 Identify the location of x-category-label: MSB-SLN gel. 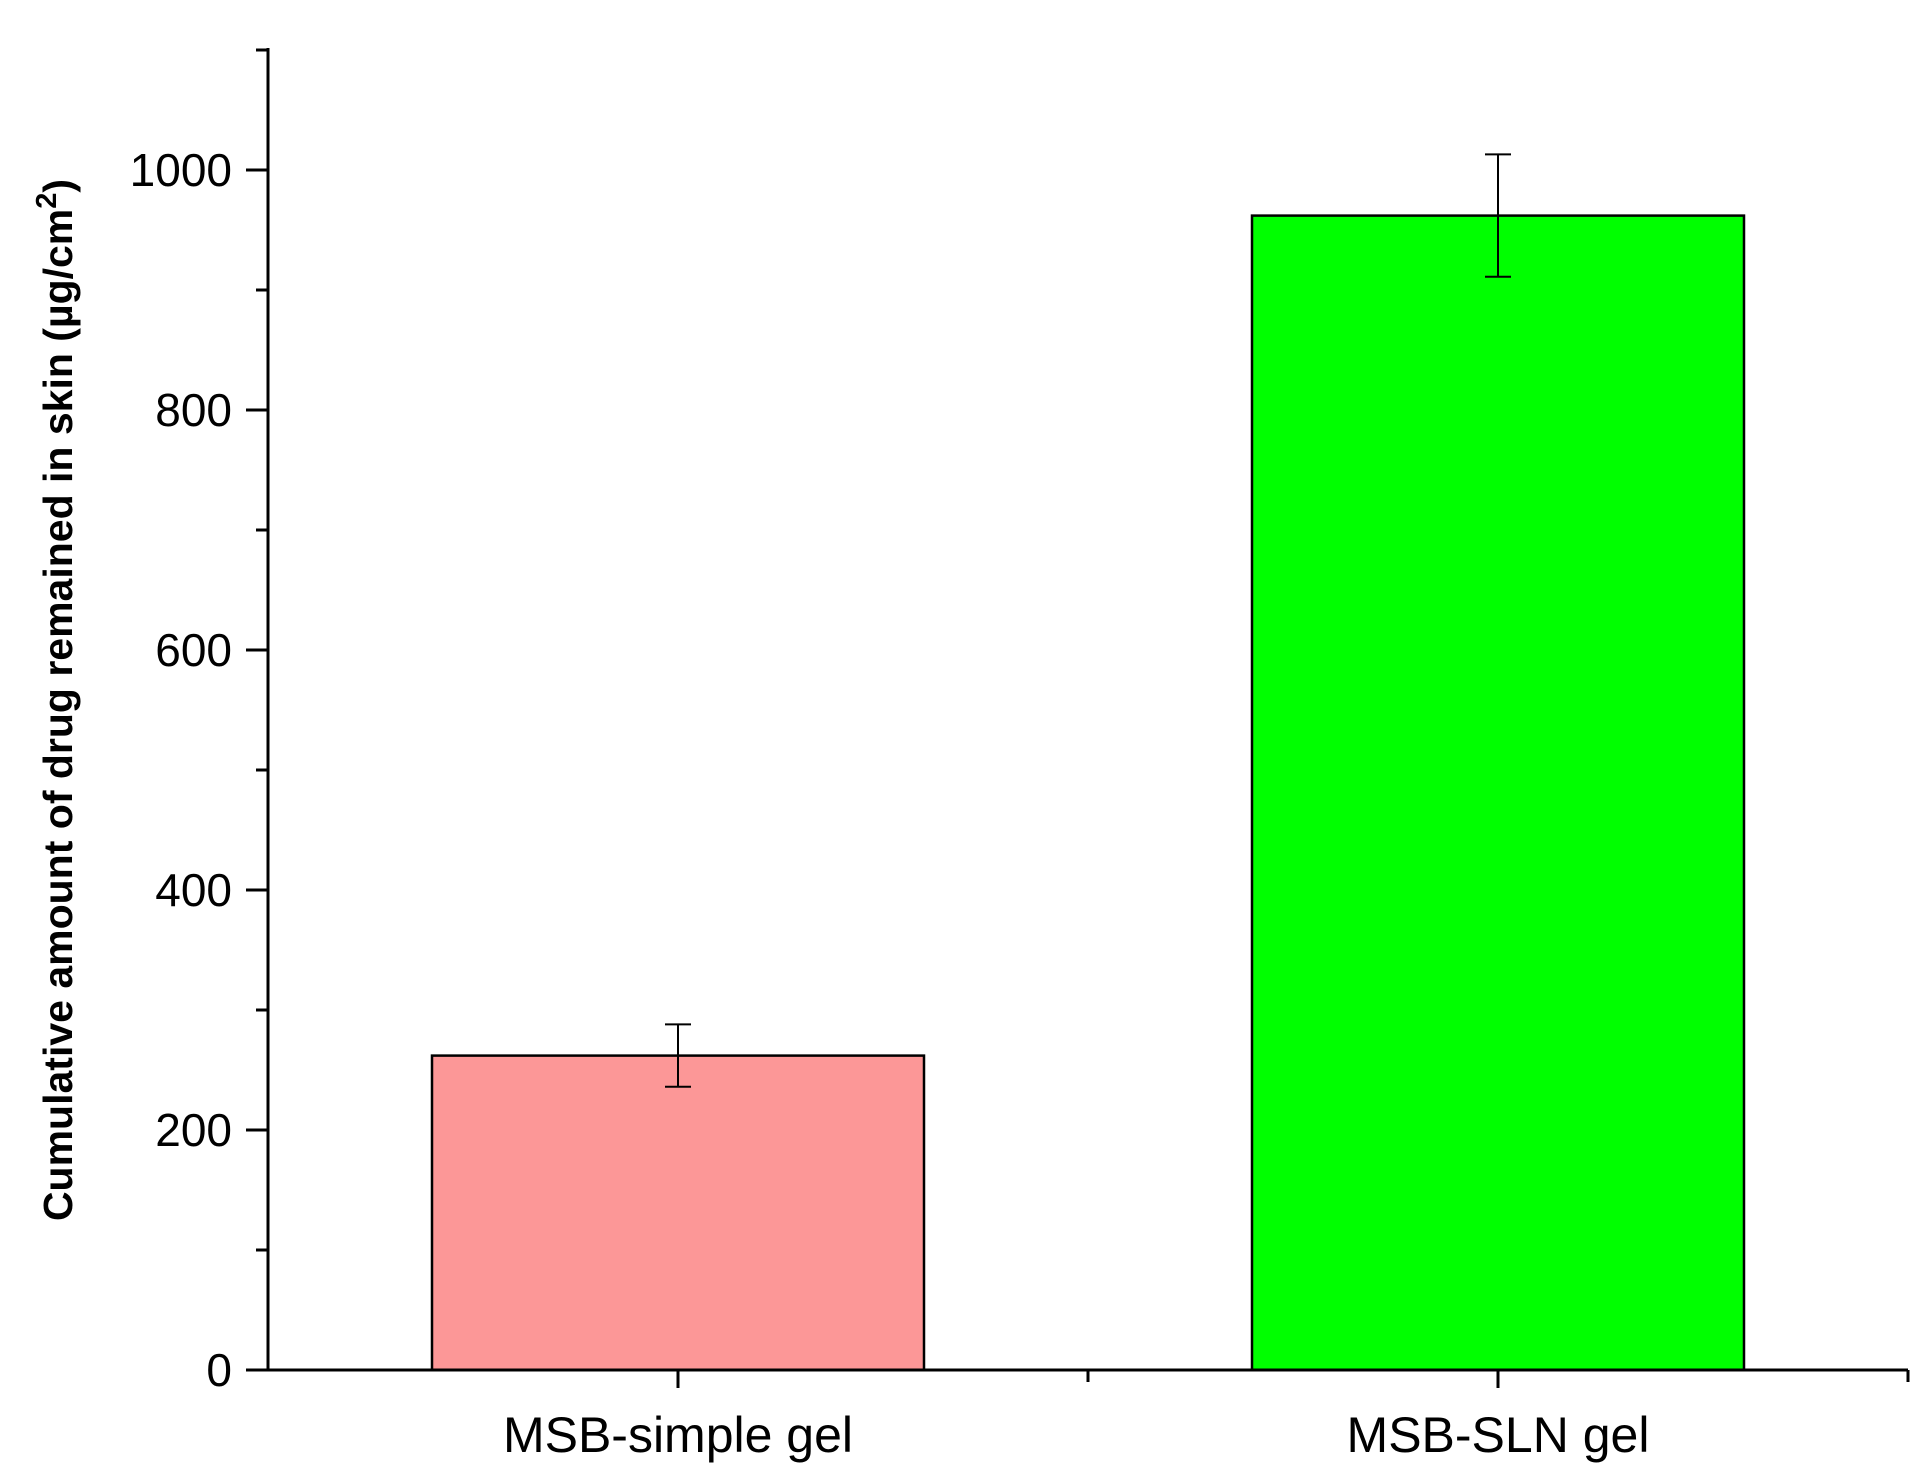
(1498, 1435).